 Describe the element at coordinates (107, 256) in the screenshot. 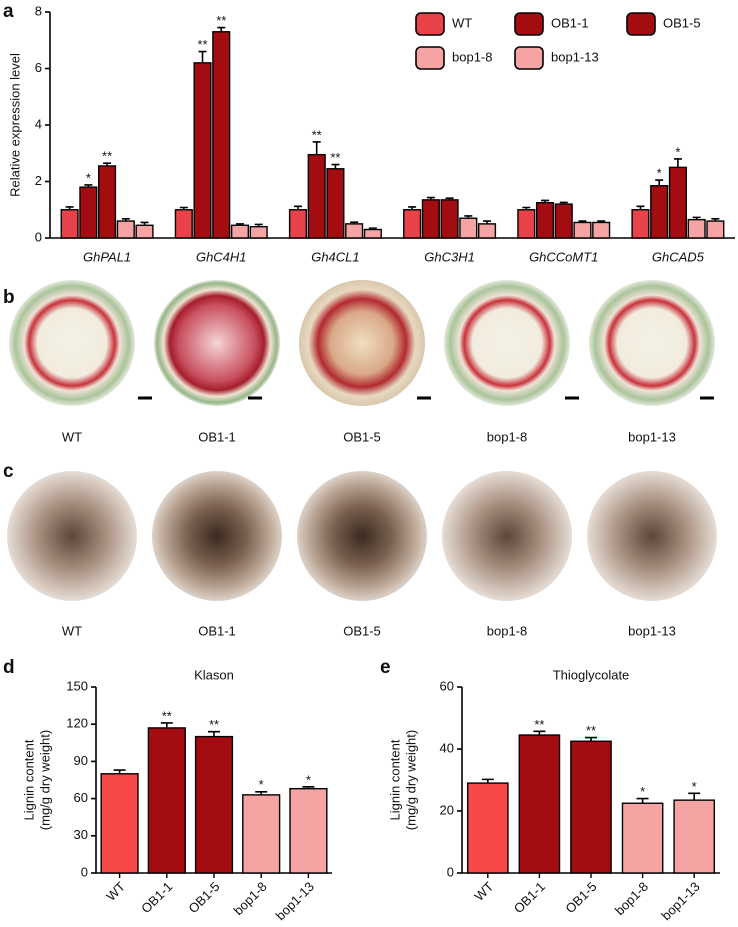

I see `x-tick-label: GhPAL1` at that location.